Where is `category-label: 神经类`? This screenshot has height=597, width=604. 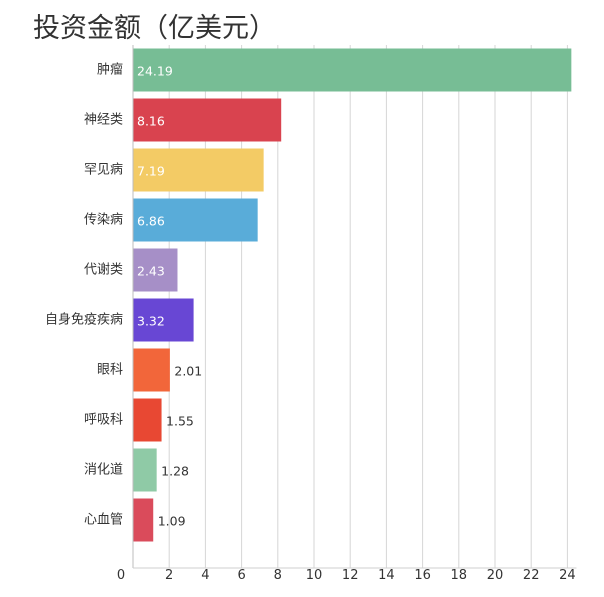 category-label: 神经类 is located at coordinates (103, 120).